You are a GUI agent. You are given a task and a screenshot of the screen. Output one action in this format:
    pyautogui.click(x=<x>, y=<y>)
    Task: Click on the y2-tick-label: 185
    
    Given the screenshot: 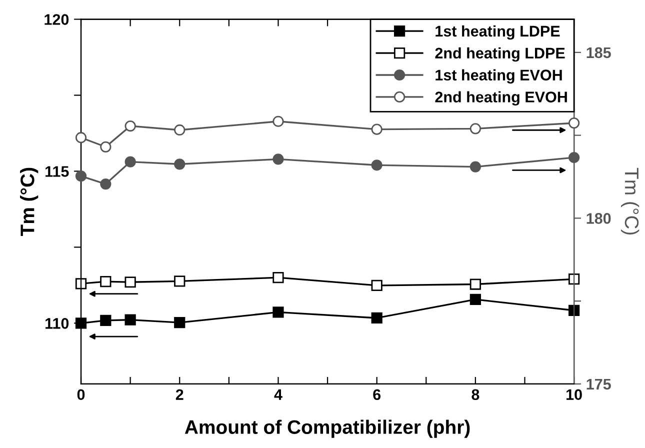 What is the action you would take?
    pyautogui.click(x=598, y=52)
    